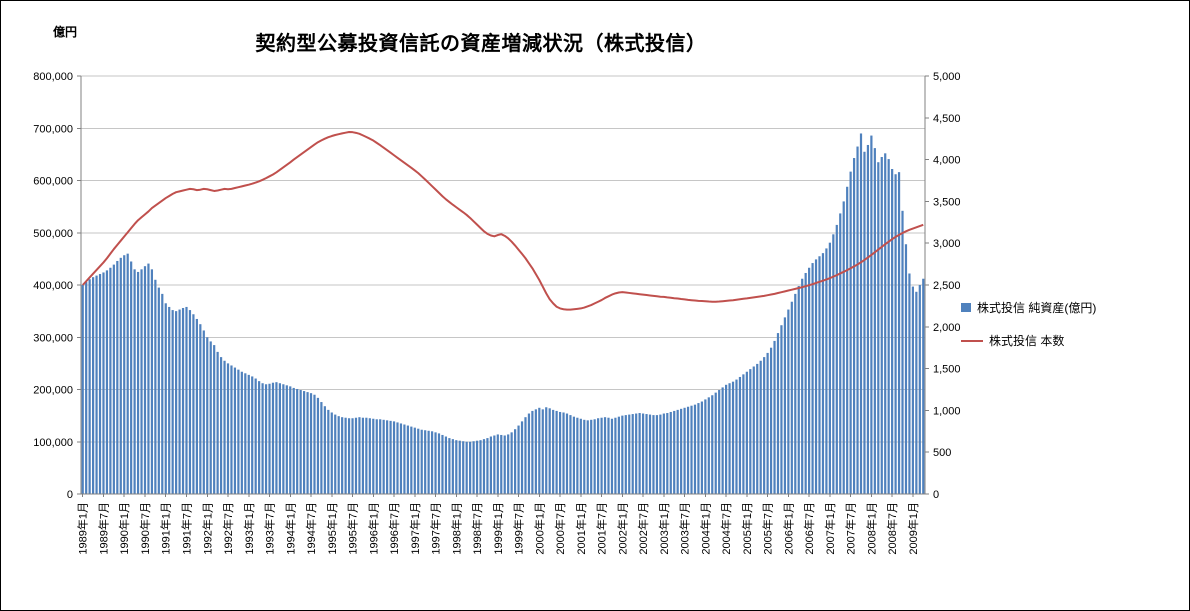  I want to click on svg-text: 1989年1月, so click(83, 528).